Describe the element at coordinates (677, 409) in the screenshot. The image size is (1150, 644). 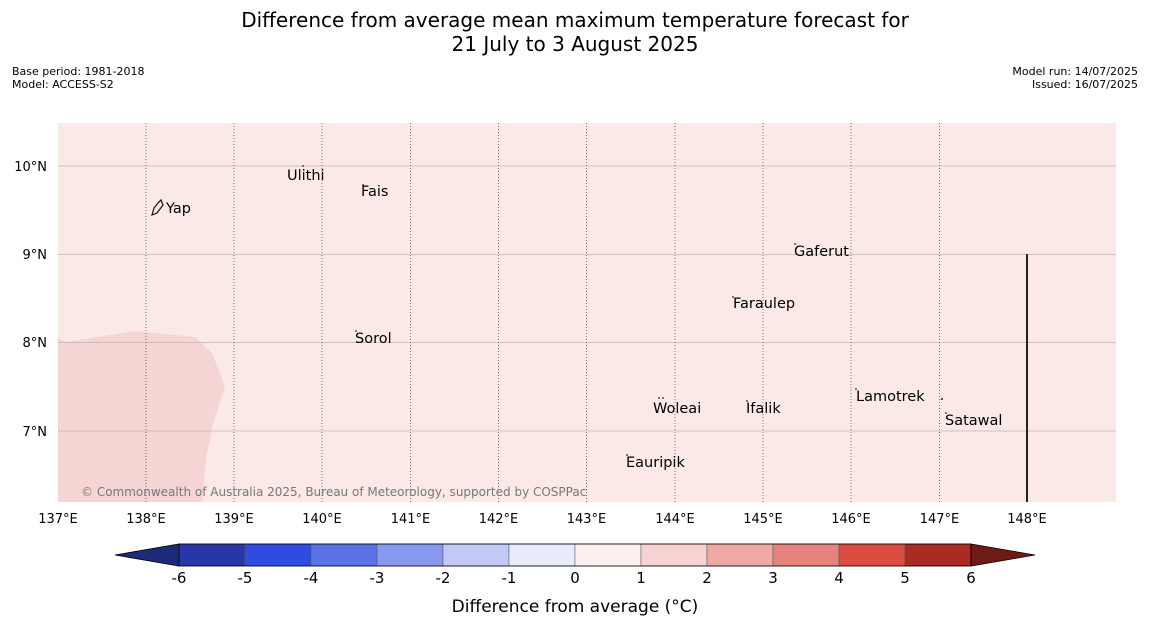
I see `place-label-woleai: Woleai` at that location.